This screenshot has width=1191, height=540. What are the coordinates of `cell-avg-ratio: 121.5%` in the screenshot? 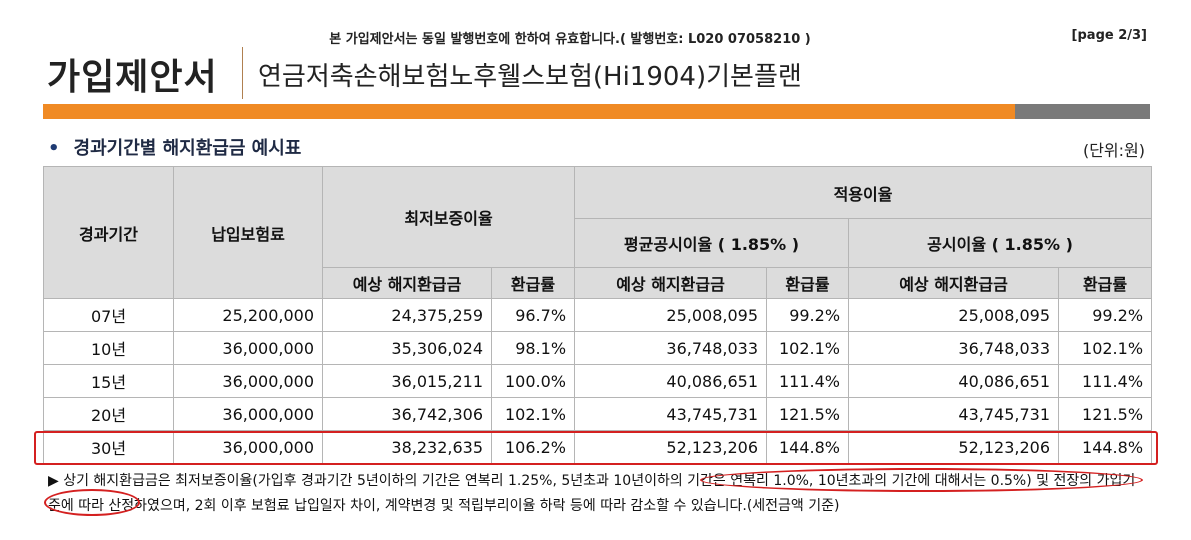 It's located at (808, 414).